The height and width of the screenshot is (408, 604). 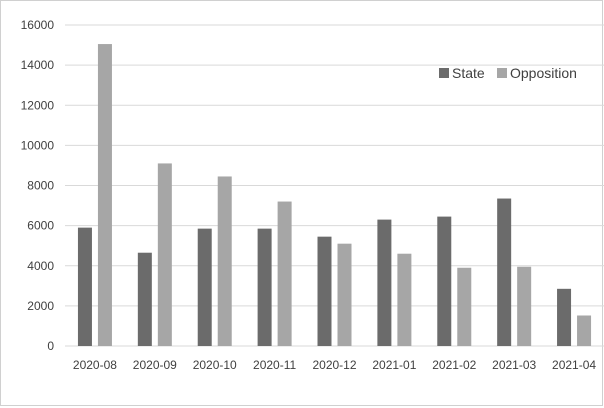 I want to click on x-tick-label: 2020-09, so click(x=155, y=365).